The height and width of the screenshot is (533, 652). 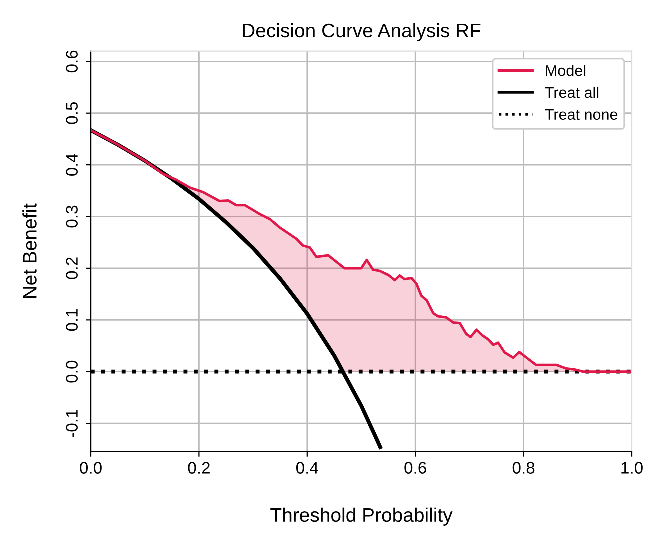 What do you see at coordinates (72, 217) in the screenshot?
I see `y-tick-label: 0.3` at bounding box center [72, 217].